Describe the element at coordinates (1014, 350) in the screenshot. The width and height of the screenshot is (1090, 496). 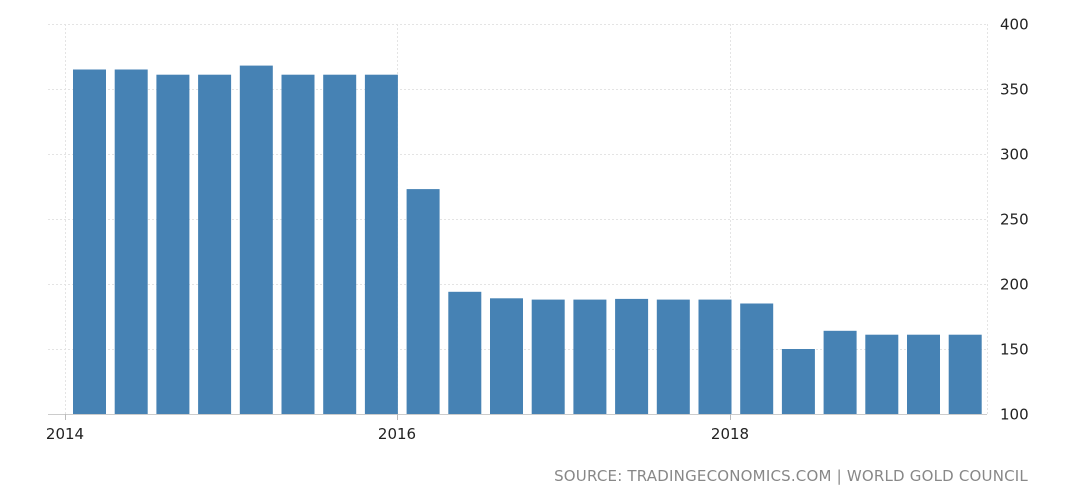
I see `y-tick-label: 150` at that location.